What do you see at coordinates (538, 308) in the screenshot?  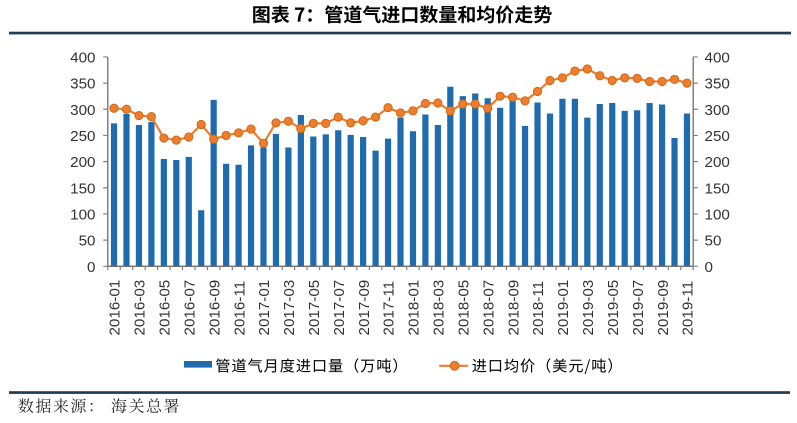 I see `svg-text: 2018-11` at bounding box center [538, 308].